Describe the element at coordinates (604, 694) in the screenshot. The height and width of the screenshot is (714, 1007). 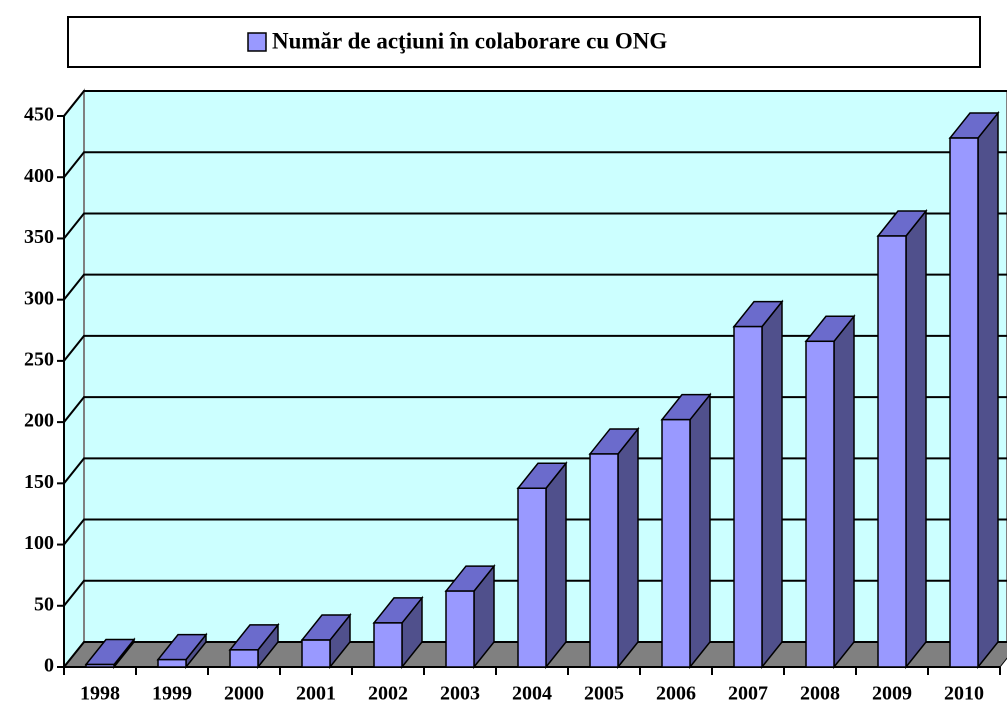
I see `x-tick-label: 2005` at that location.